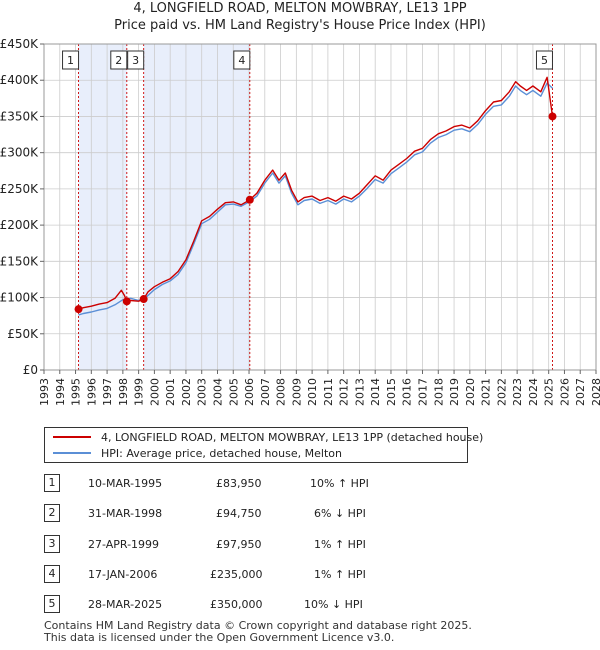 Image resolution: width=600 pixels, height=650 pixels. Describe the element at coordinates (19, 225) in the screenshot. I see `y-tick-label: £200K` at that location.